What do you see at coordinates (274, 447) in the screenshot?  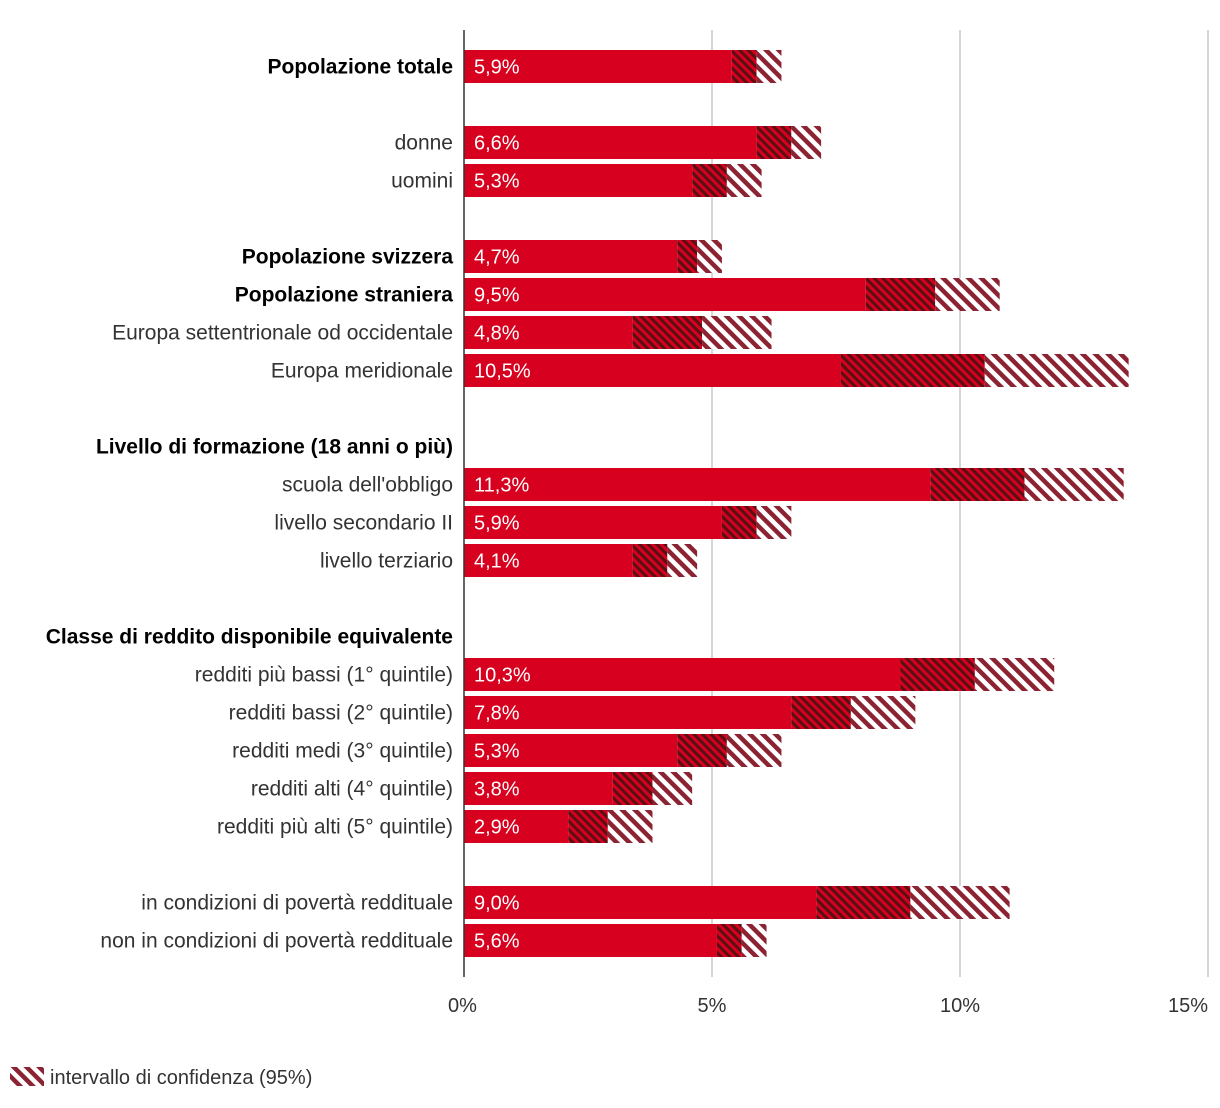 I see `category-heading: Livello di formazione (18 anni o più)` at bounding box center [274, 447].